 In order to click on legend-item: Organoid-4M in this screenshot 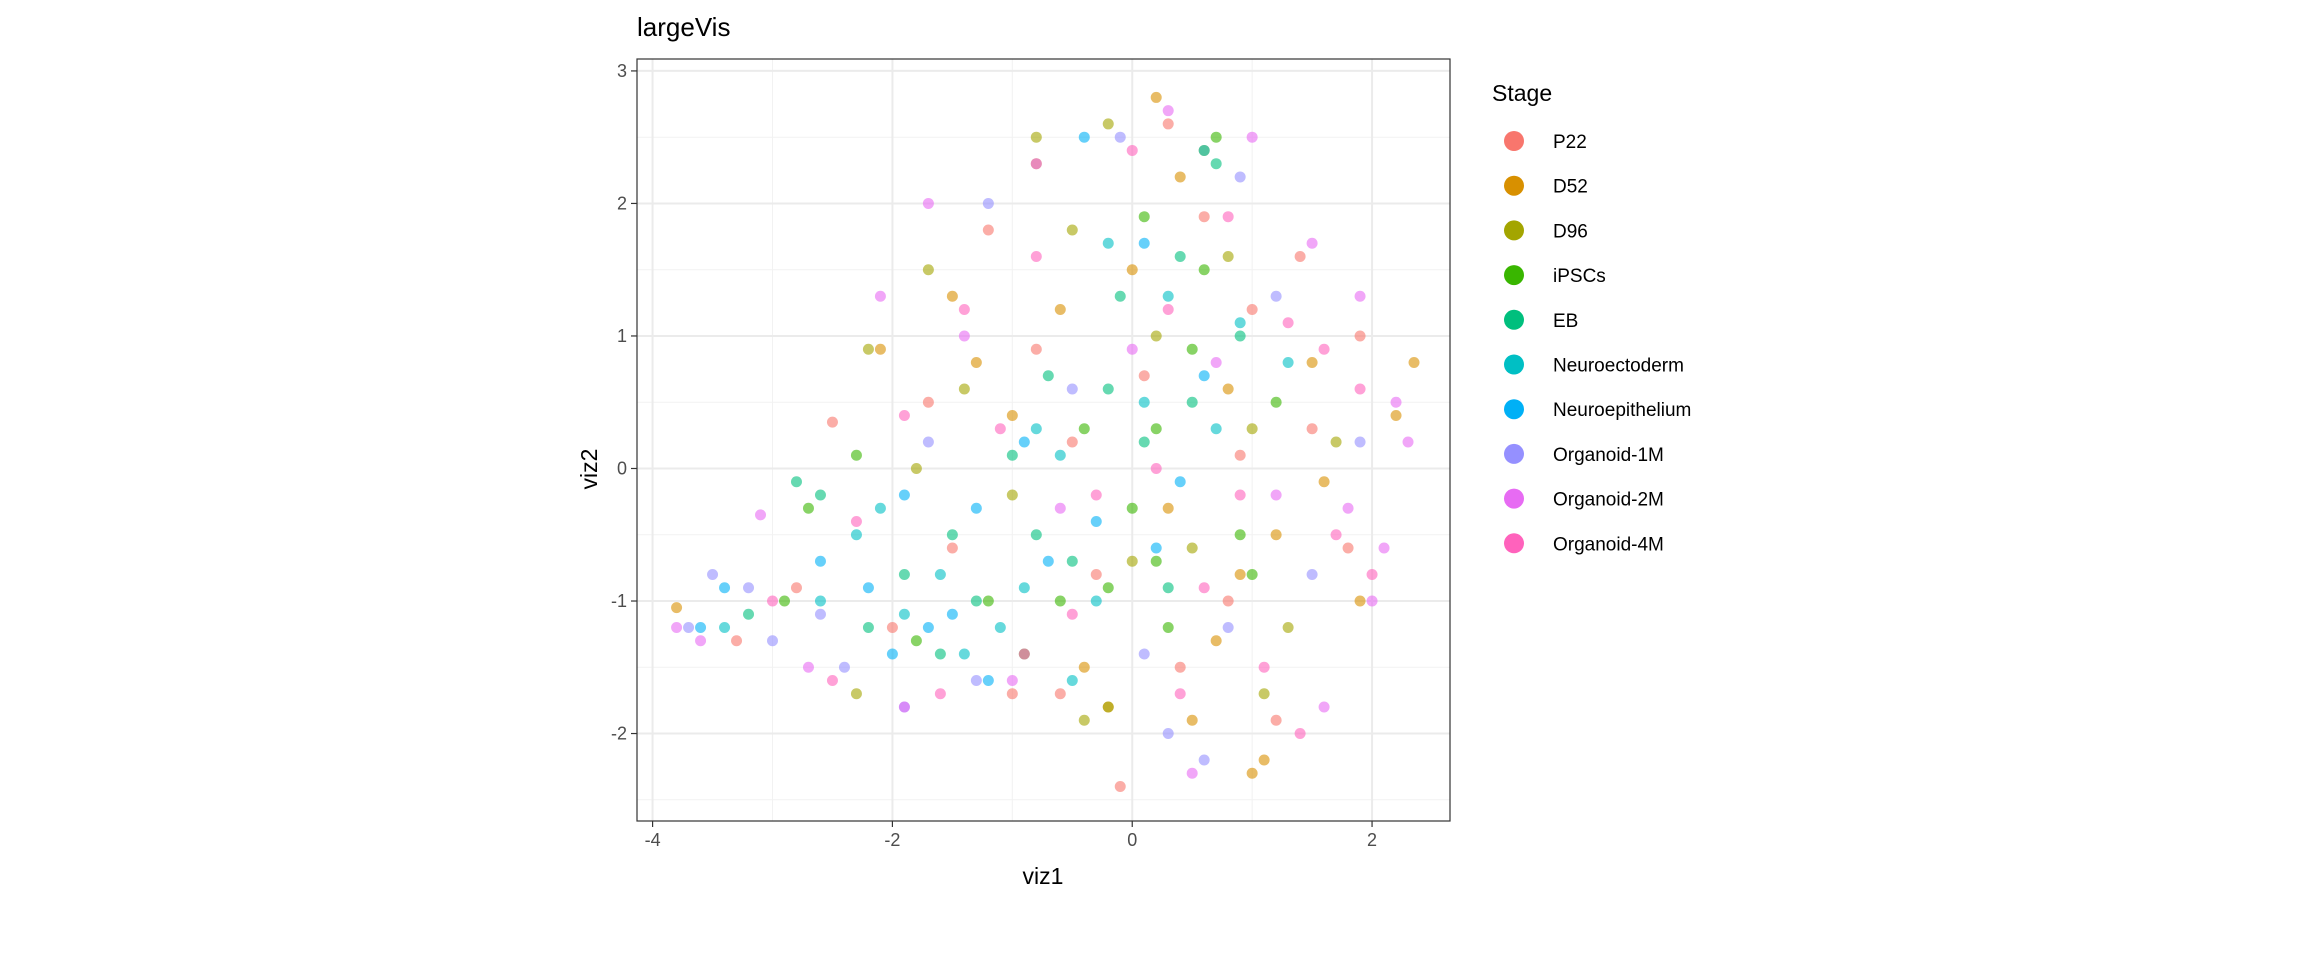, I will do `click(1584, 544)`.